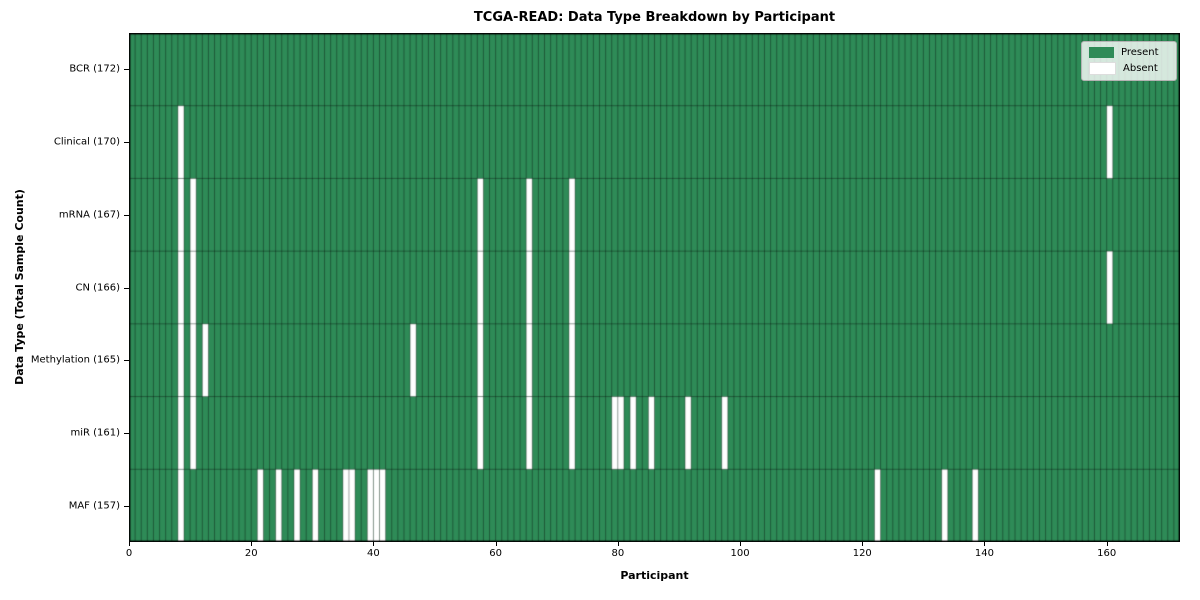 The width and height of the screenshot is (1200, 600). What do you see at coordinates (1140, 52) in the screenshot?
I see `legend-label-present: Present` at bounding box center [1140, 52].